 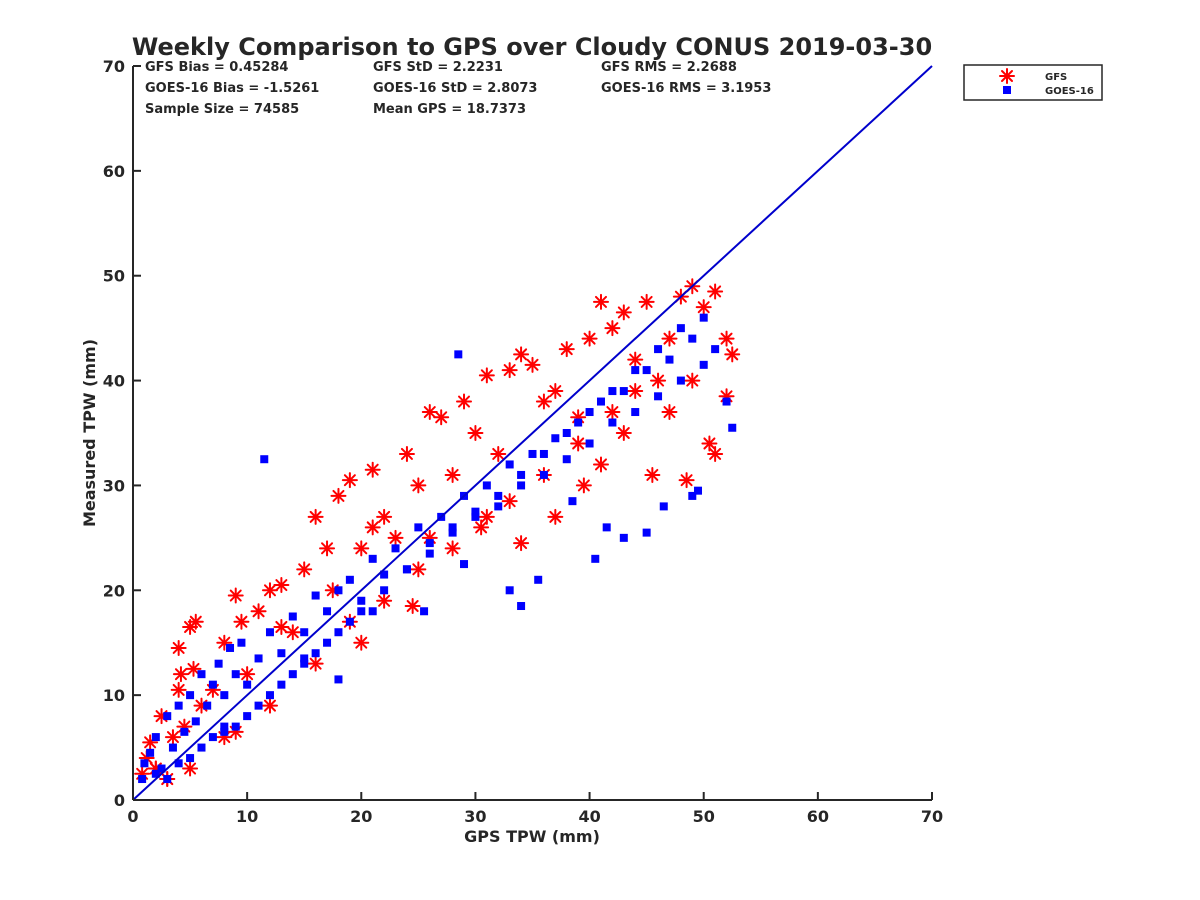 I want to click on x-tick-label: 50, so click(x=704, y=816).